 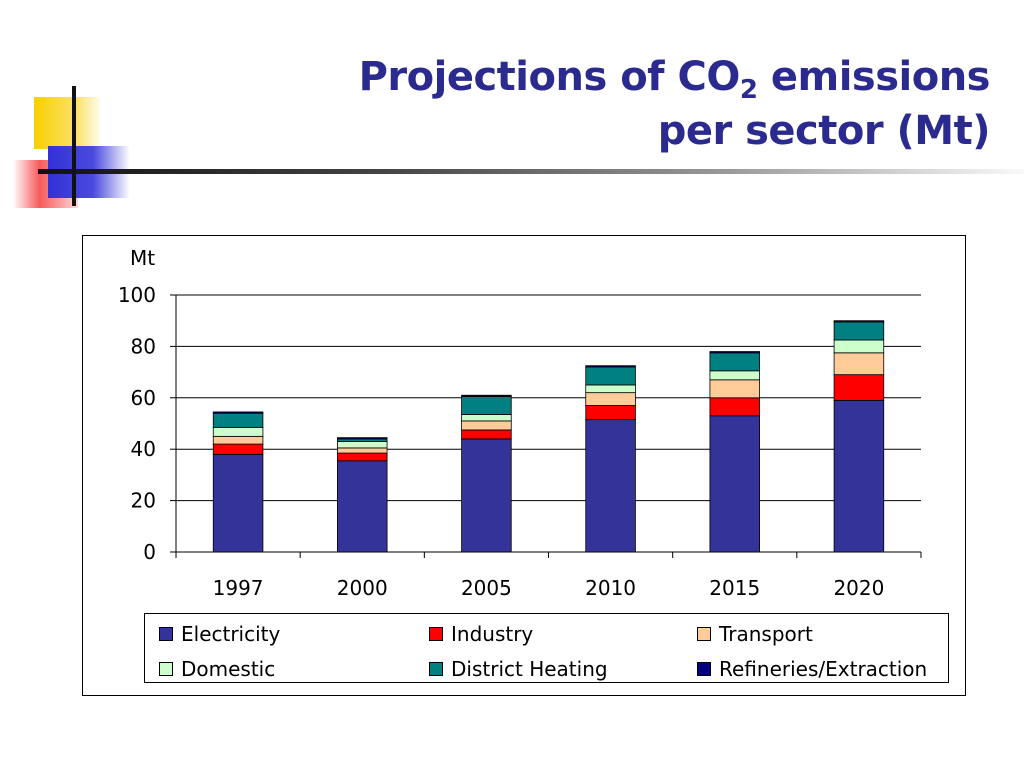 I want to click on y-tick-label: 60, so click(x=143, y=398).